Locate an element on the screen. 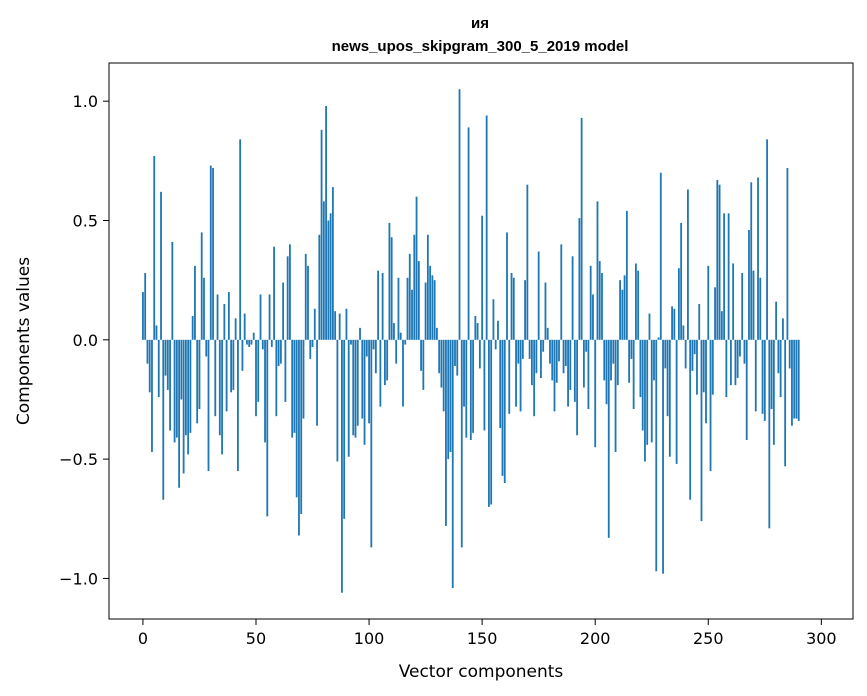 This screenshot has height=696, width=867. x-tick-label: 300 is located at coordinates (821, 638).